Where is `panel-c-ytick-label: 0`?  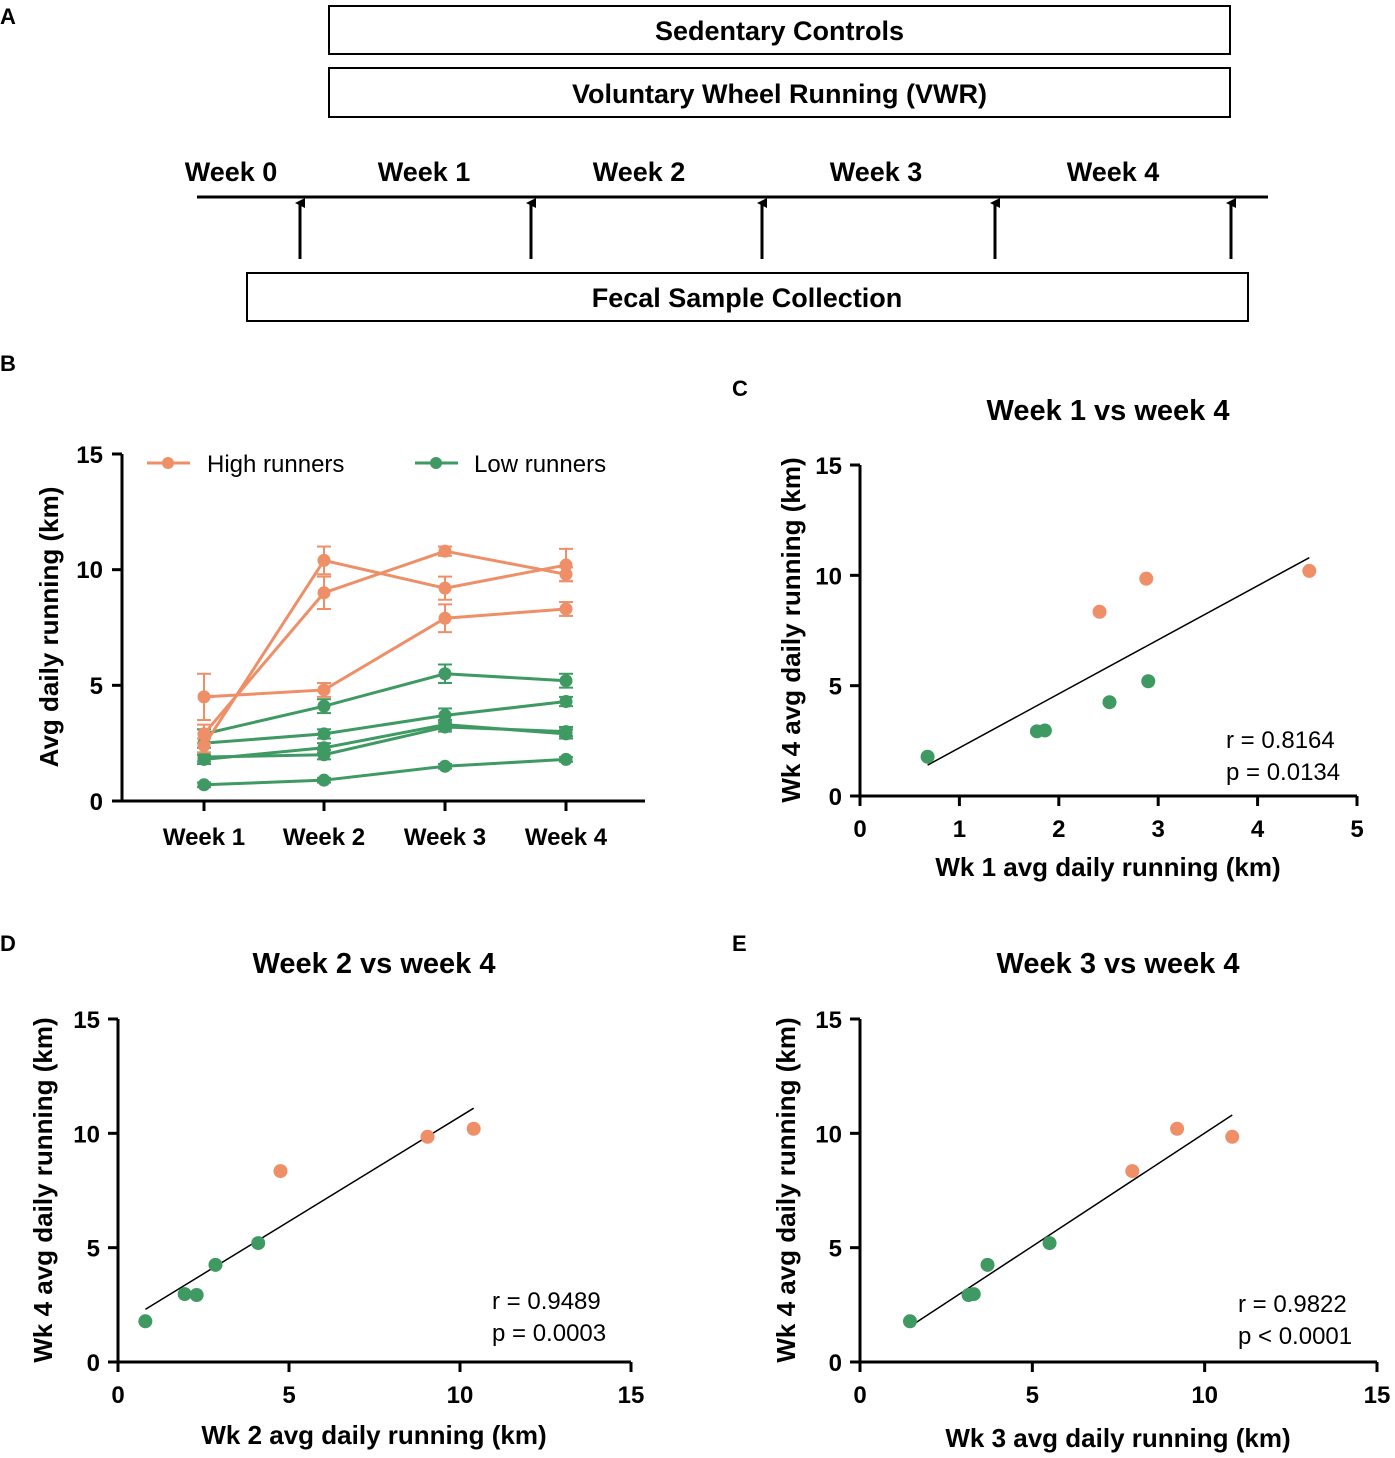 panel-c-ytick-label: 0 is located at coordinates (835, 797).